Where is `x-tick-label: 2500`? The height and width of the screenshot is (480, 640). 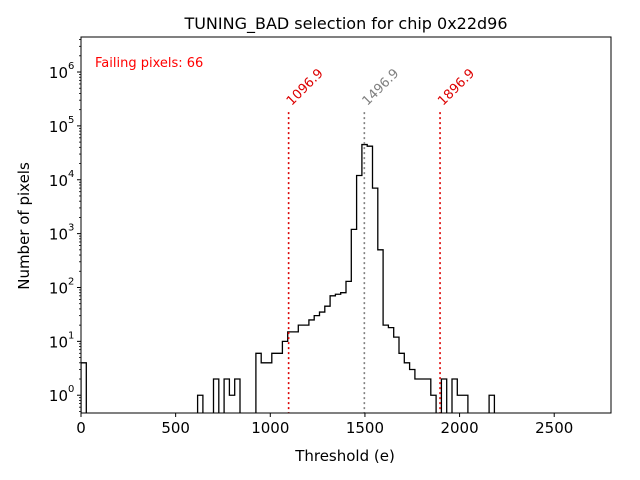
x-tick-label: 2500 is located at coordinates (554, 428).